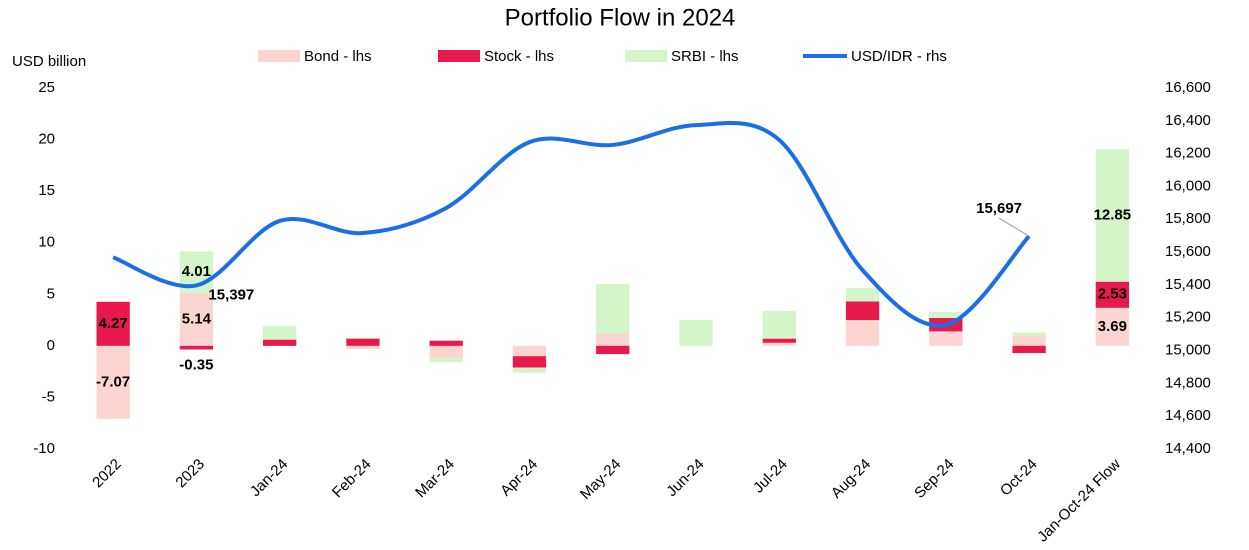  Describe the element at coordinates (851, 479) in the screenshot. I see `x-tick-label: Aug-24` at that location.